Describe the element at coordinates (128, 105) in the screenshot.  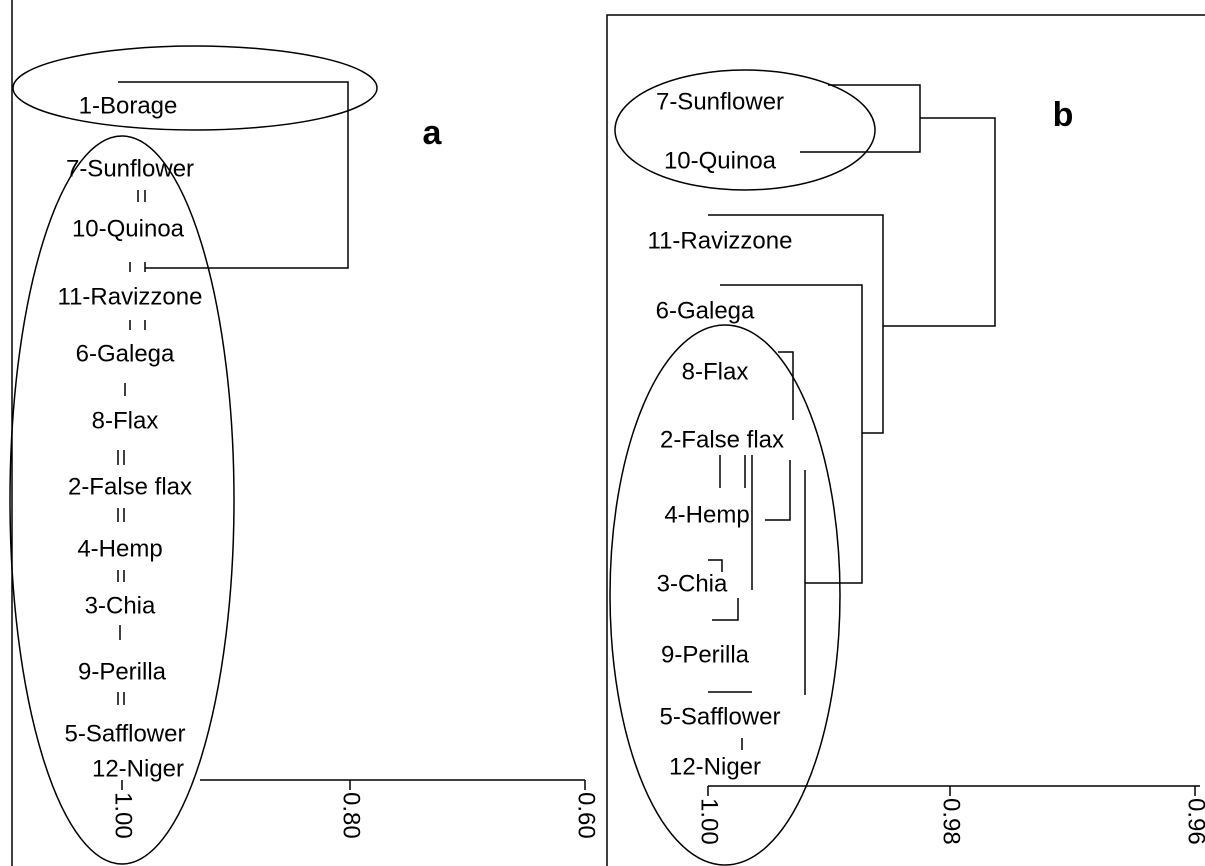
I see `leaf-label: 1-Borage` at that location.